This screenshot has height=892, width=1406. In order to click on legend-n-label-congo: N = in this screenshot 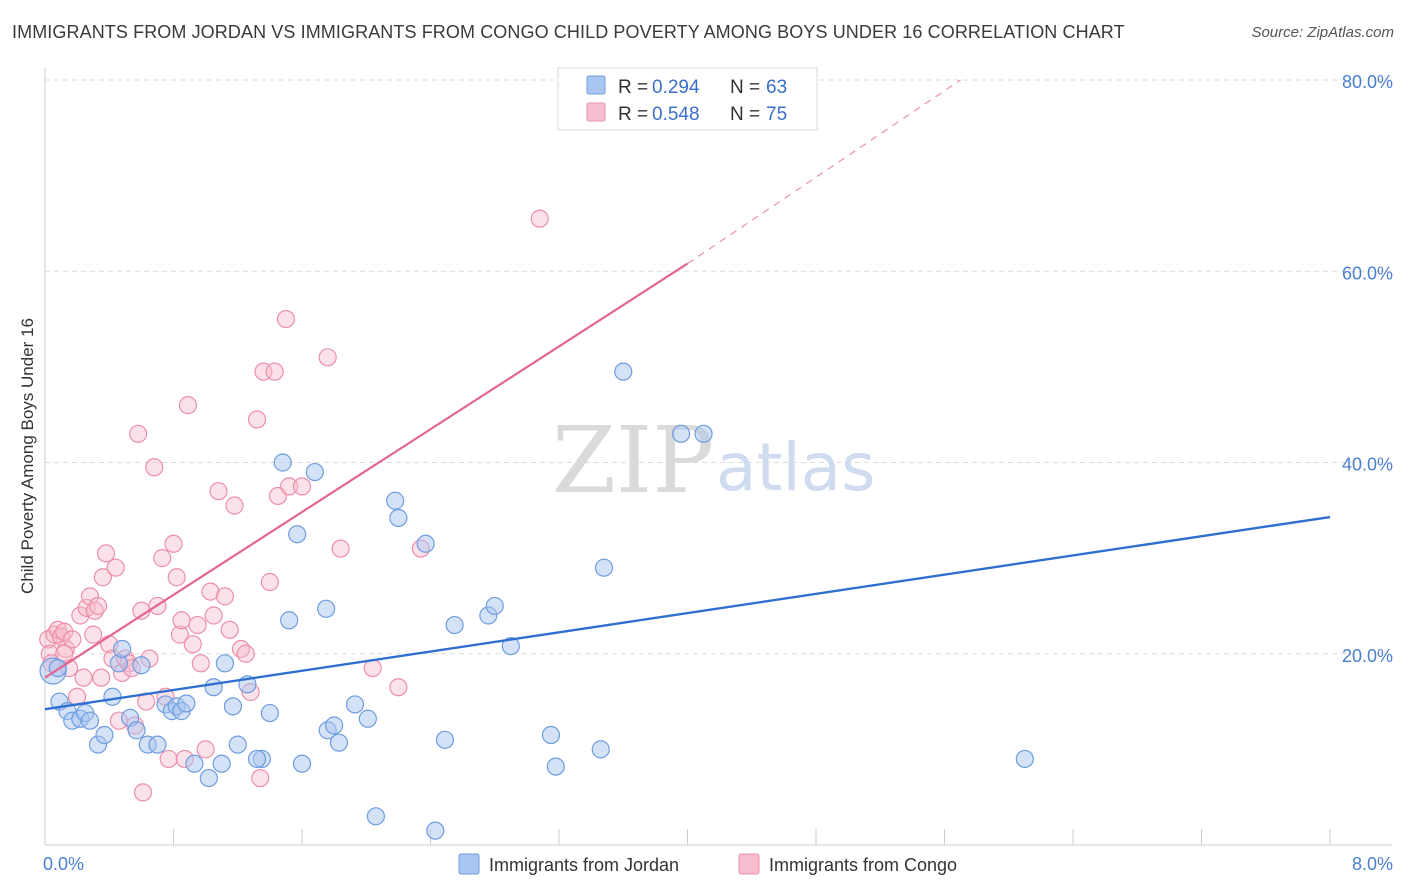, I will do `click(745, 114)`.